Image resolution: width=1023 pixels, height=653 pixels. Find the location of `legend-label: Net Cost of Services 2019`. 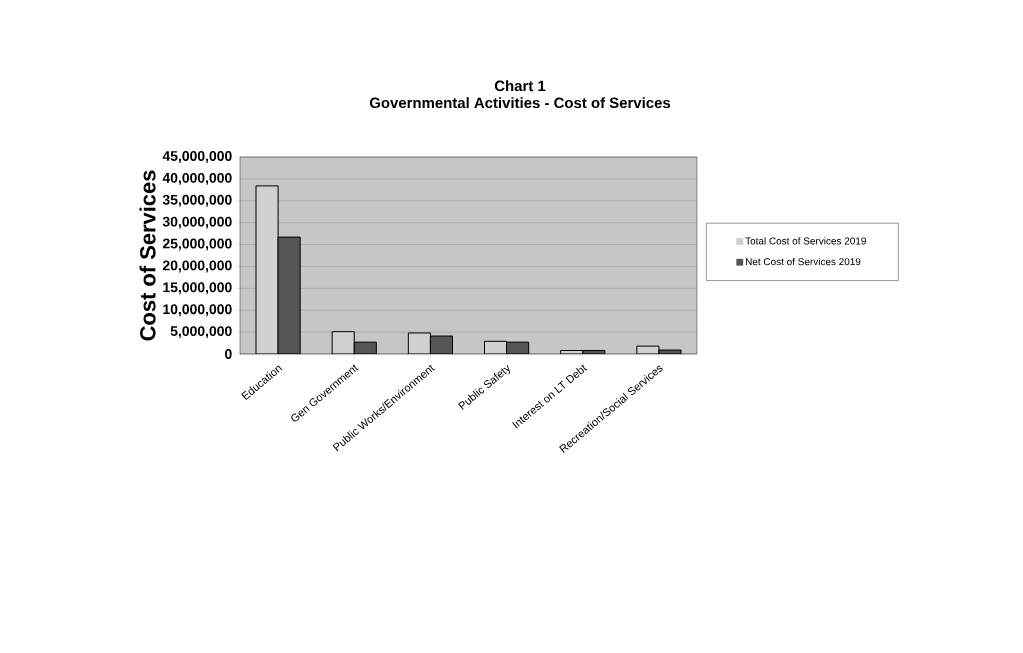

legend-label: Net Cost of Services 2019 is located at coordinates (803, 261).